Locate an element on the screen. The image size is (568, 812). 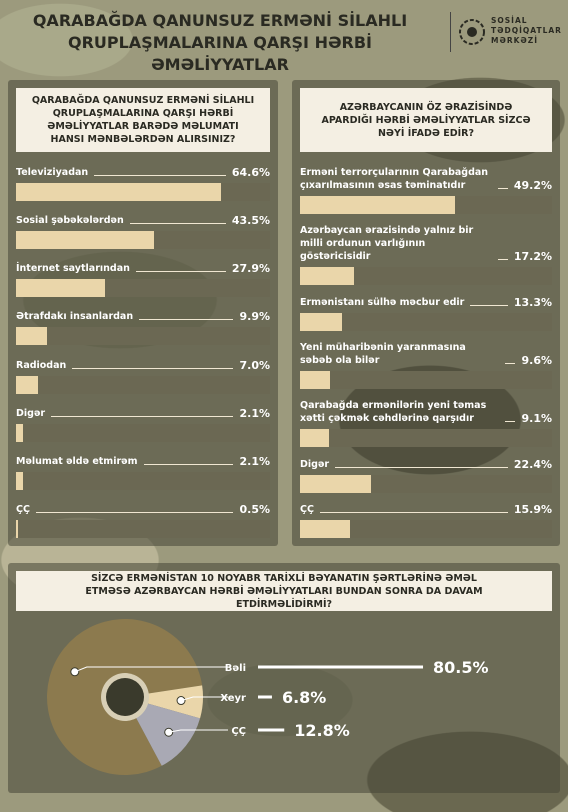
value-label: 15.9% is located at coordinates (532, 509).